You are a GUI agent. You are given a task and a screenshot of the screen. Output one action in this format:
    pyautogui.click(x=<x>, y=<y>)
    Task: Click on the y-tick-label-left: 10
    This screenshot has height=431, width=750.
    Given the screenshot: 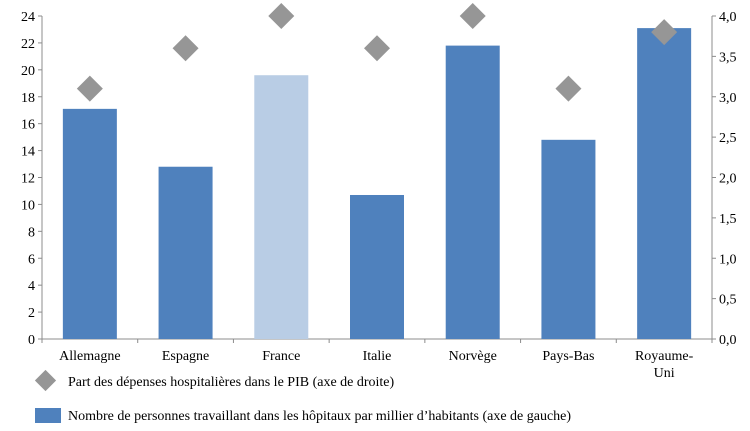 What is the action you would take?
    pyautogui.click(x=28, y=205)
    